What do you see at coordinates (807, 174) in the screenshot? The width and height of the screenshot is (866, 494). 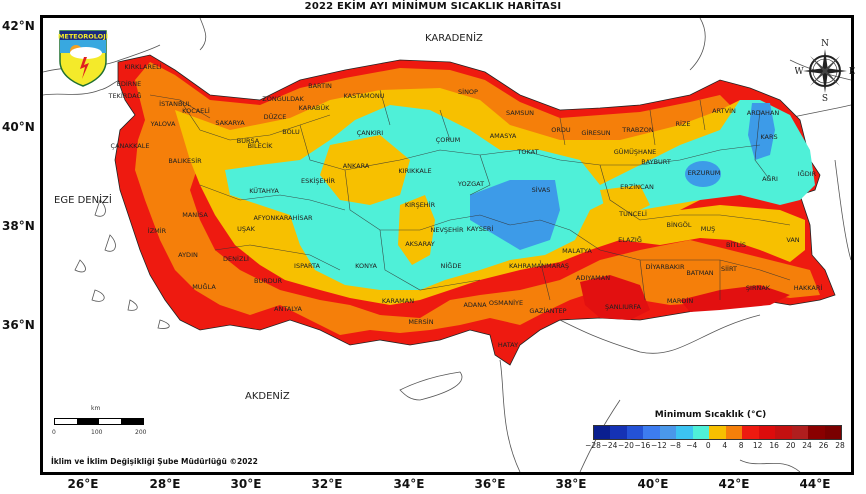 I see `city-label: IĞDIR` at bounding box center [807, 174].